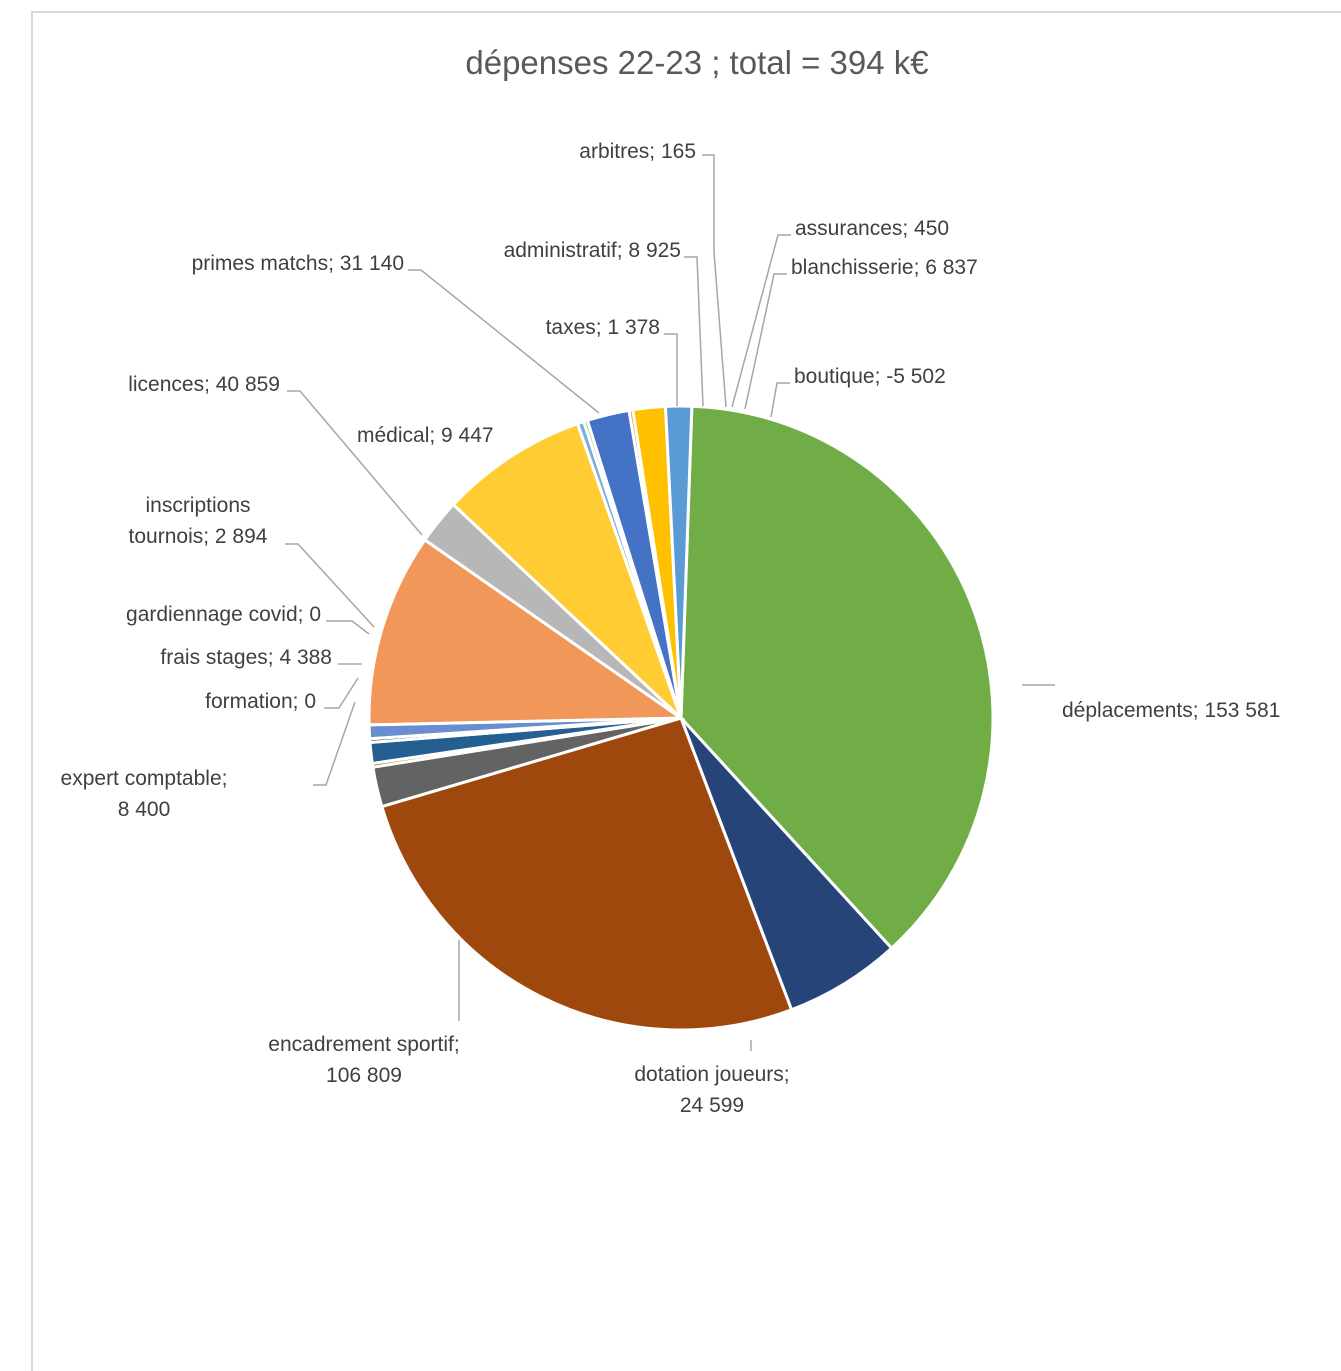 This screenshot has width=1341, height=1371. Describe the element at coordinates (363, 1060) in the screenshot. I see `data-label-encadrement-sportif: encadrement sportif; 106 809` at that location.